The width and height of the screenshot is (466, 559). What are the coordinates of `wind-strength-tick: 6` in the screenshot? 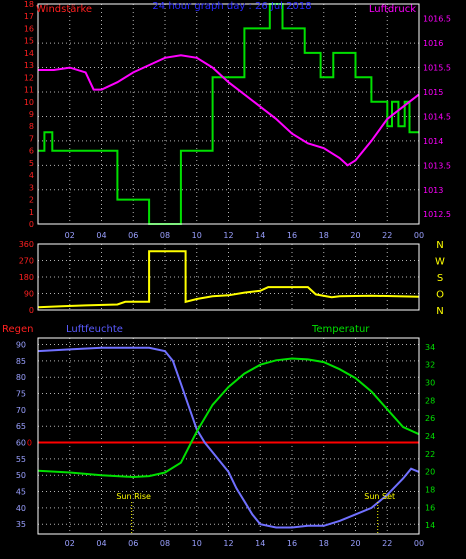 It's located at (31, 151).